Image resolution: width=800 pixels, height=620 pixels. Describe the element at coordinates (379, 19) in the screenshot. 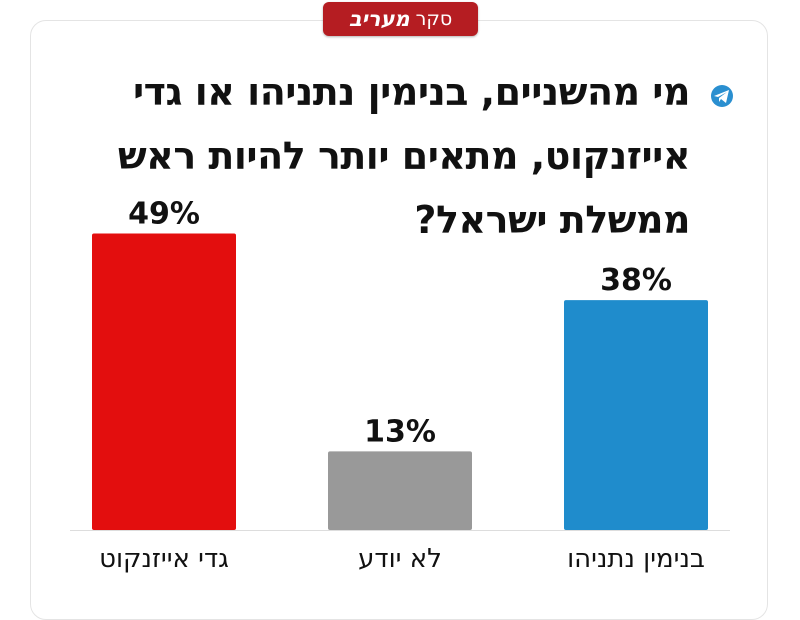

I see `badge-brand: מעריב` at that location.